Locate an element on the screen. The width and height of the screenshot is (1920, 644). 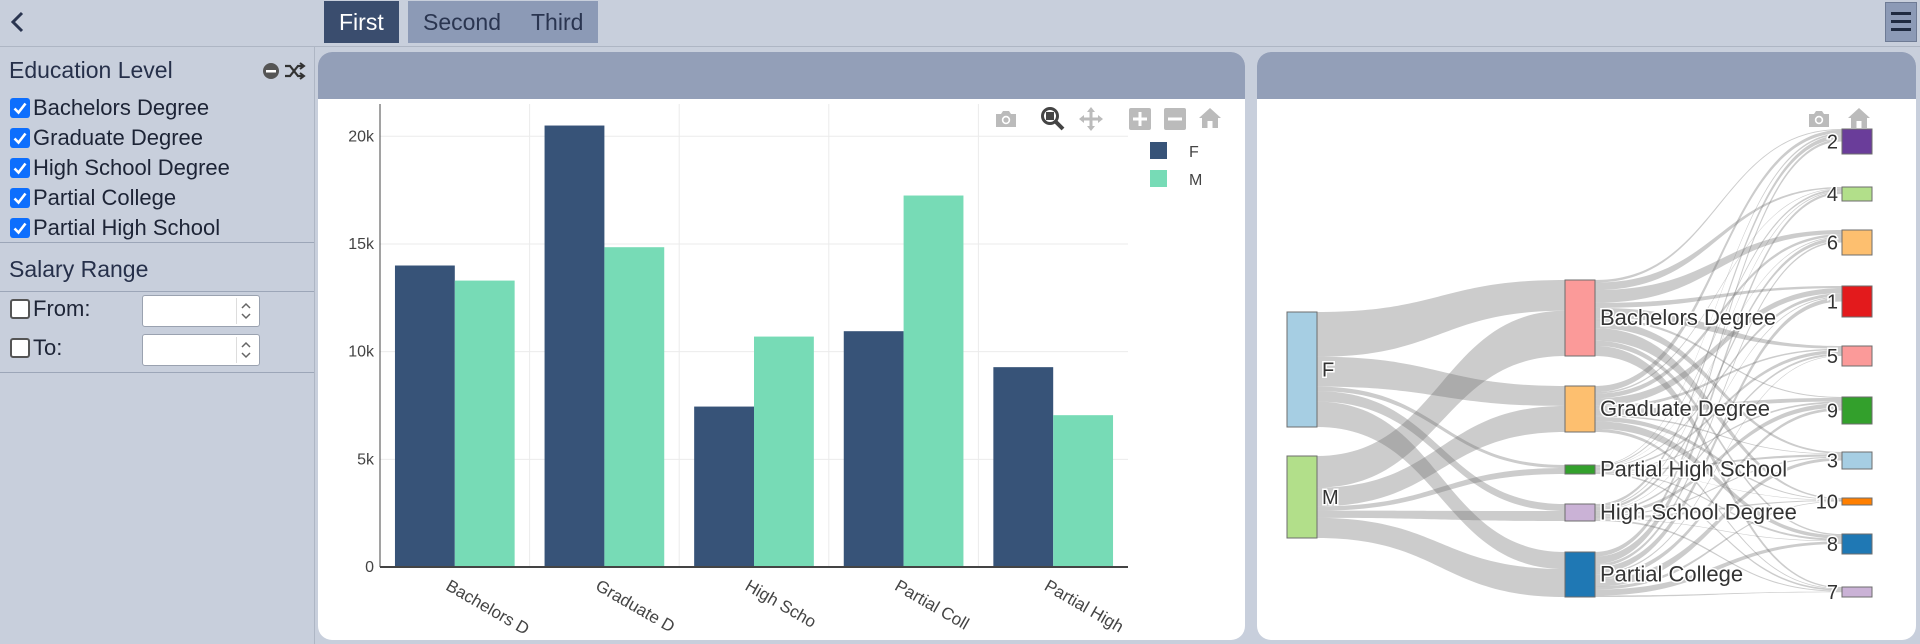
sankey-node-M is located at coordinates (1302, 497).